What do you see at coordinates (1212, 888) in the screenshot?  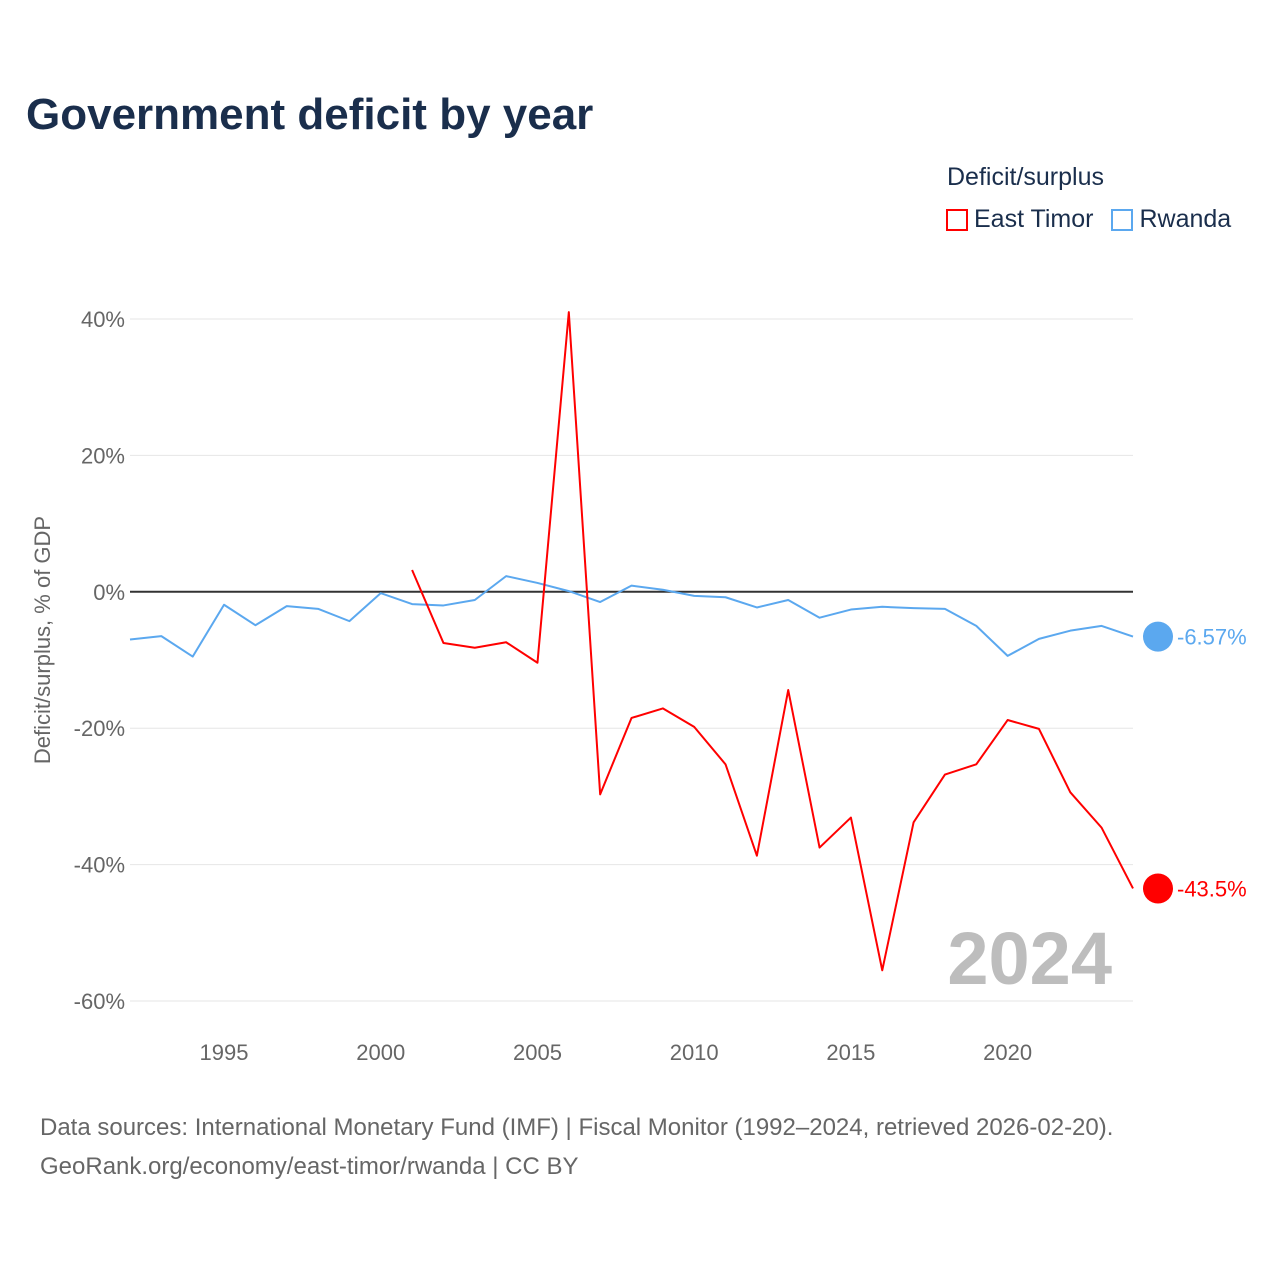 I see `end-value-label: -43.5%` at bounding box center [1212, 888].